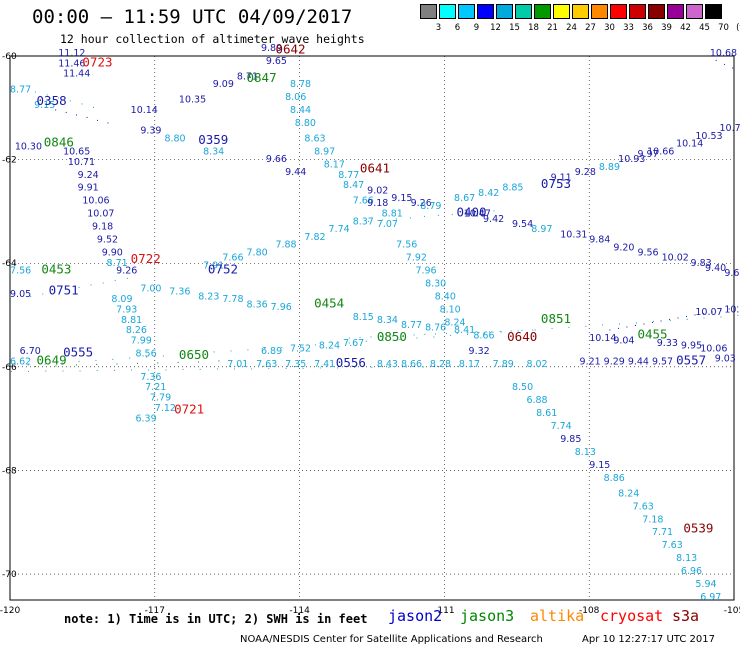 This screenshot has height=650, width=740. Describe the element at coordinates (647, 252) in the screenshot. I see `swh-label: 9.56` at that location.